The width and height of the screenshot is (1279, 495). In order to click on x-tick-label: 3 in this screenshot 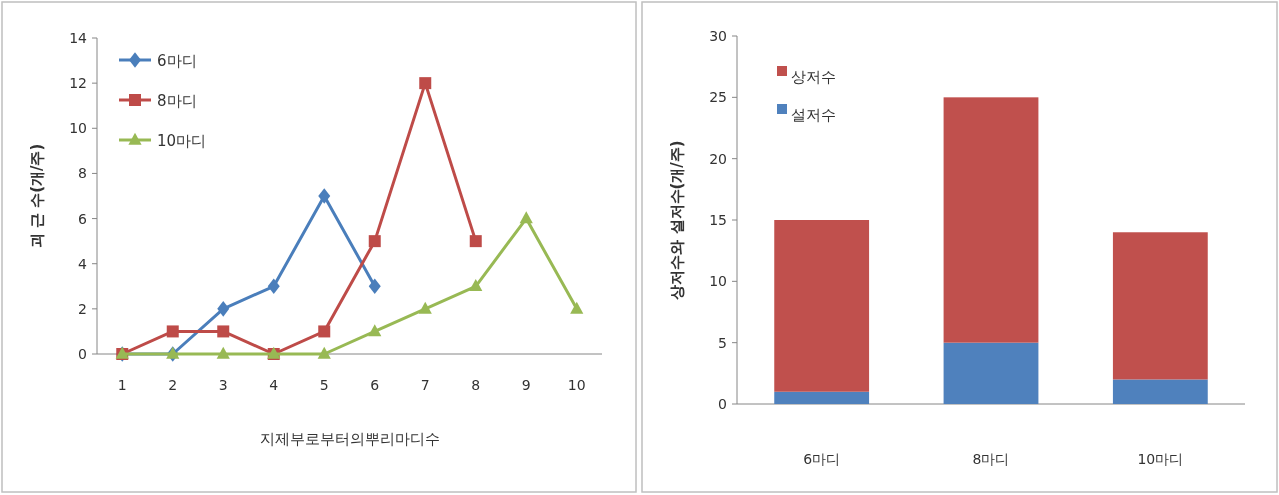, I will do `click(223, 385)`.